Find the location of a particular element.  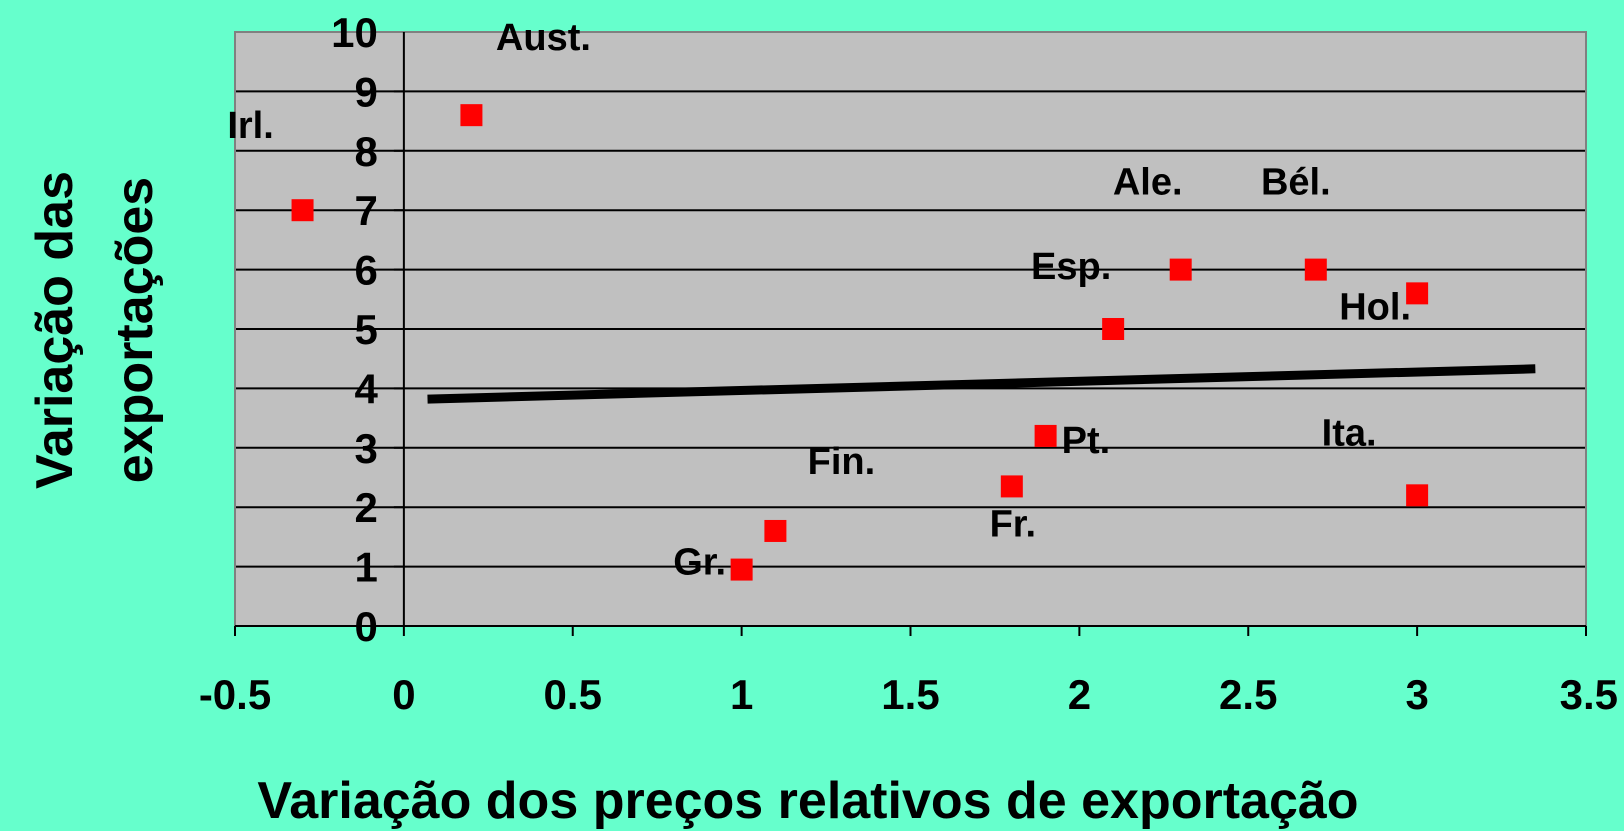

y-tick-label: 0 is located at coordinates (366, 626).